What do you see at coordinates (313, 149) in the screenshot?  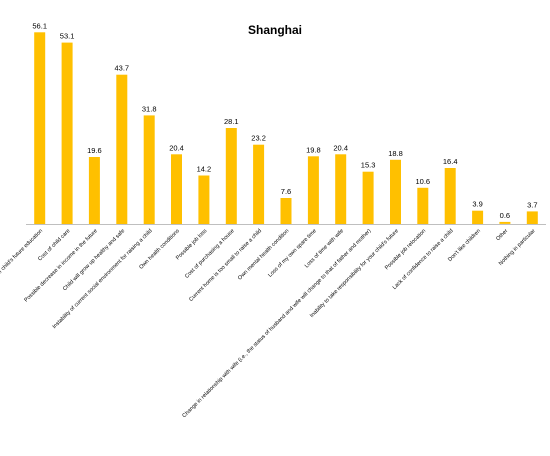 I see `data-label: 19.8` at bounding box center [313, 149].